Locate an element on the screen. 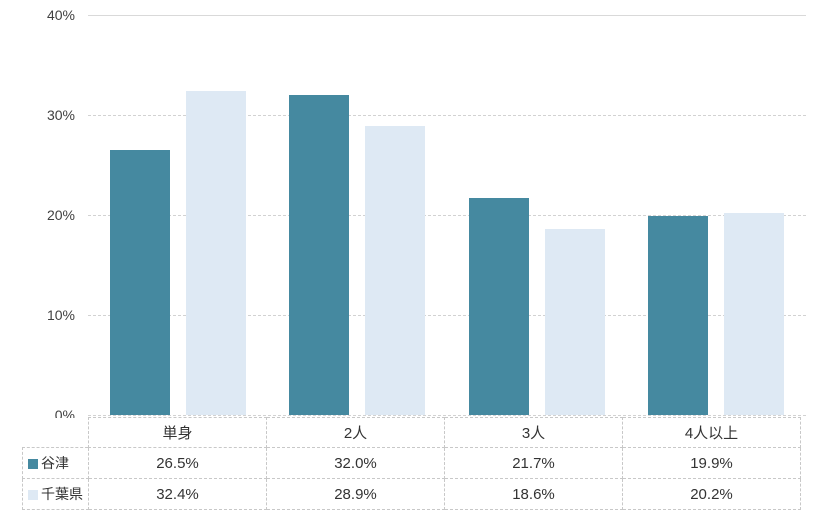 Image resolution: width=820 pixels, height=510 pixels. y-tick-20: 20% is located at coordinates (60, 215).